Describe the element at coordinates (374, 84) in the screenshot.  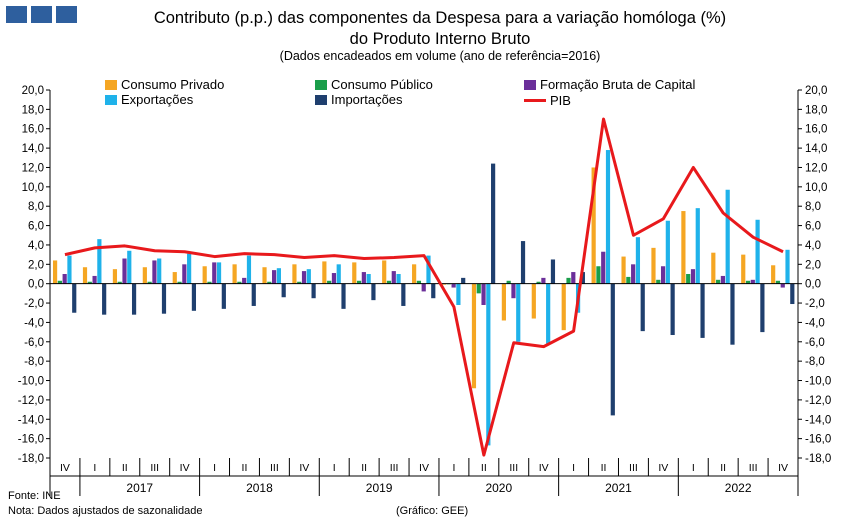
I see `legend-consumo-publico: Consumo Público` at that location.